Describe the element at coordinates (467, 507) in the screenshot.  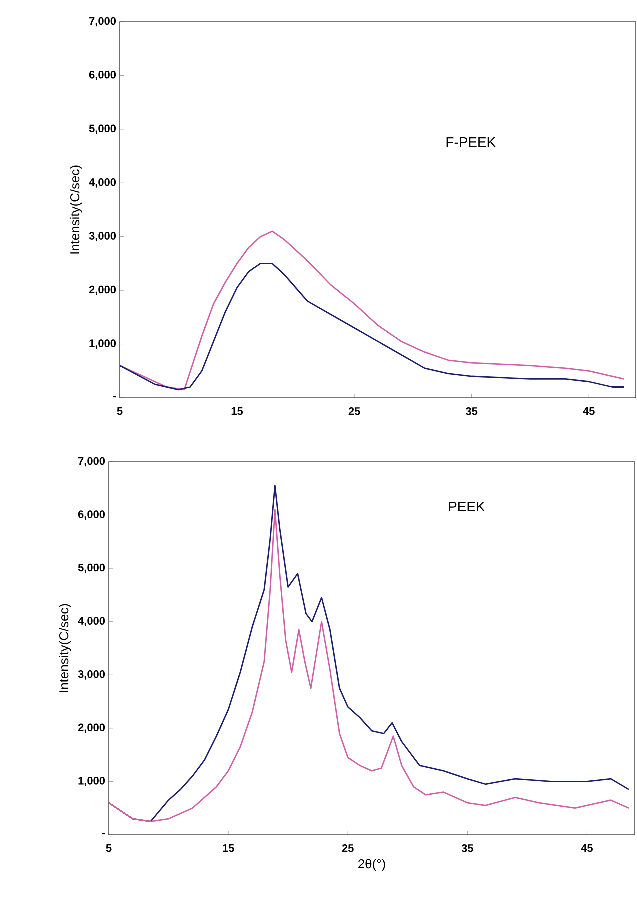
I see `annotation: PEEK` at that location.